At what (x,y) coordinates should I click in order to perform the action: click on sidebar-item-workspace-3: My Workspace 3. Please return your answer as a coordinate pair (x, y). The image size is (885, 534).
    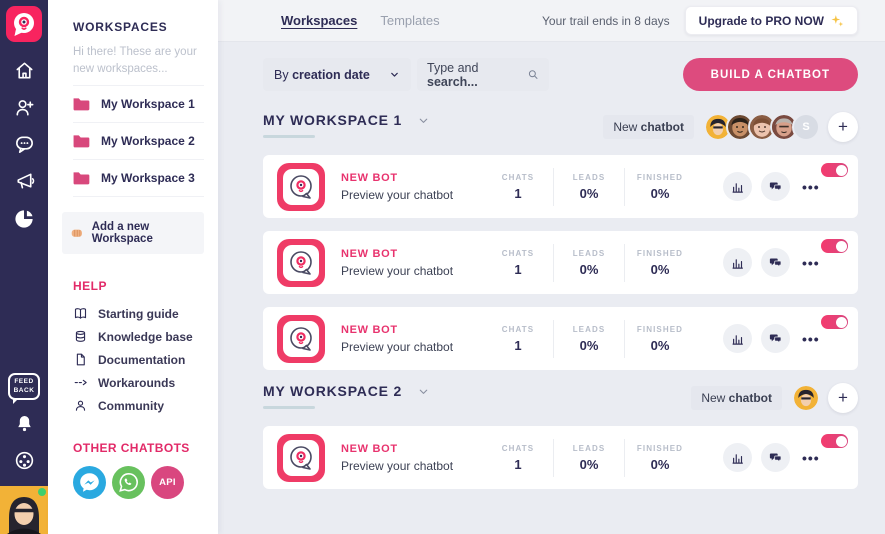
    Looking at the image, I should click on (138, 179).